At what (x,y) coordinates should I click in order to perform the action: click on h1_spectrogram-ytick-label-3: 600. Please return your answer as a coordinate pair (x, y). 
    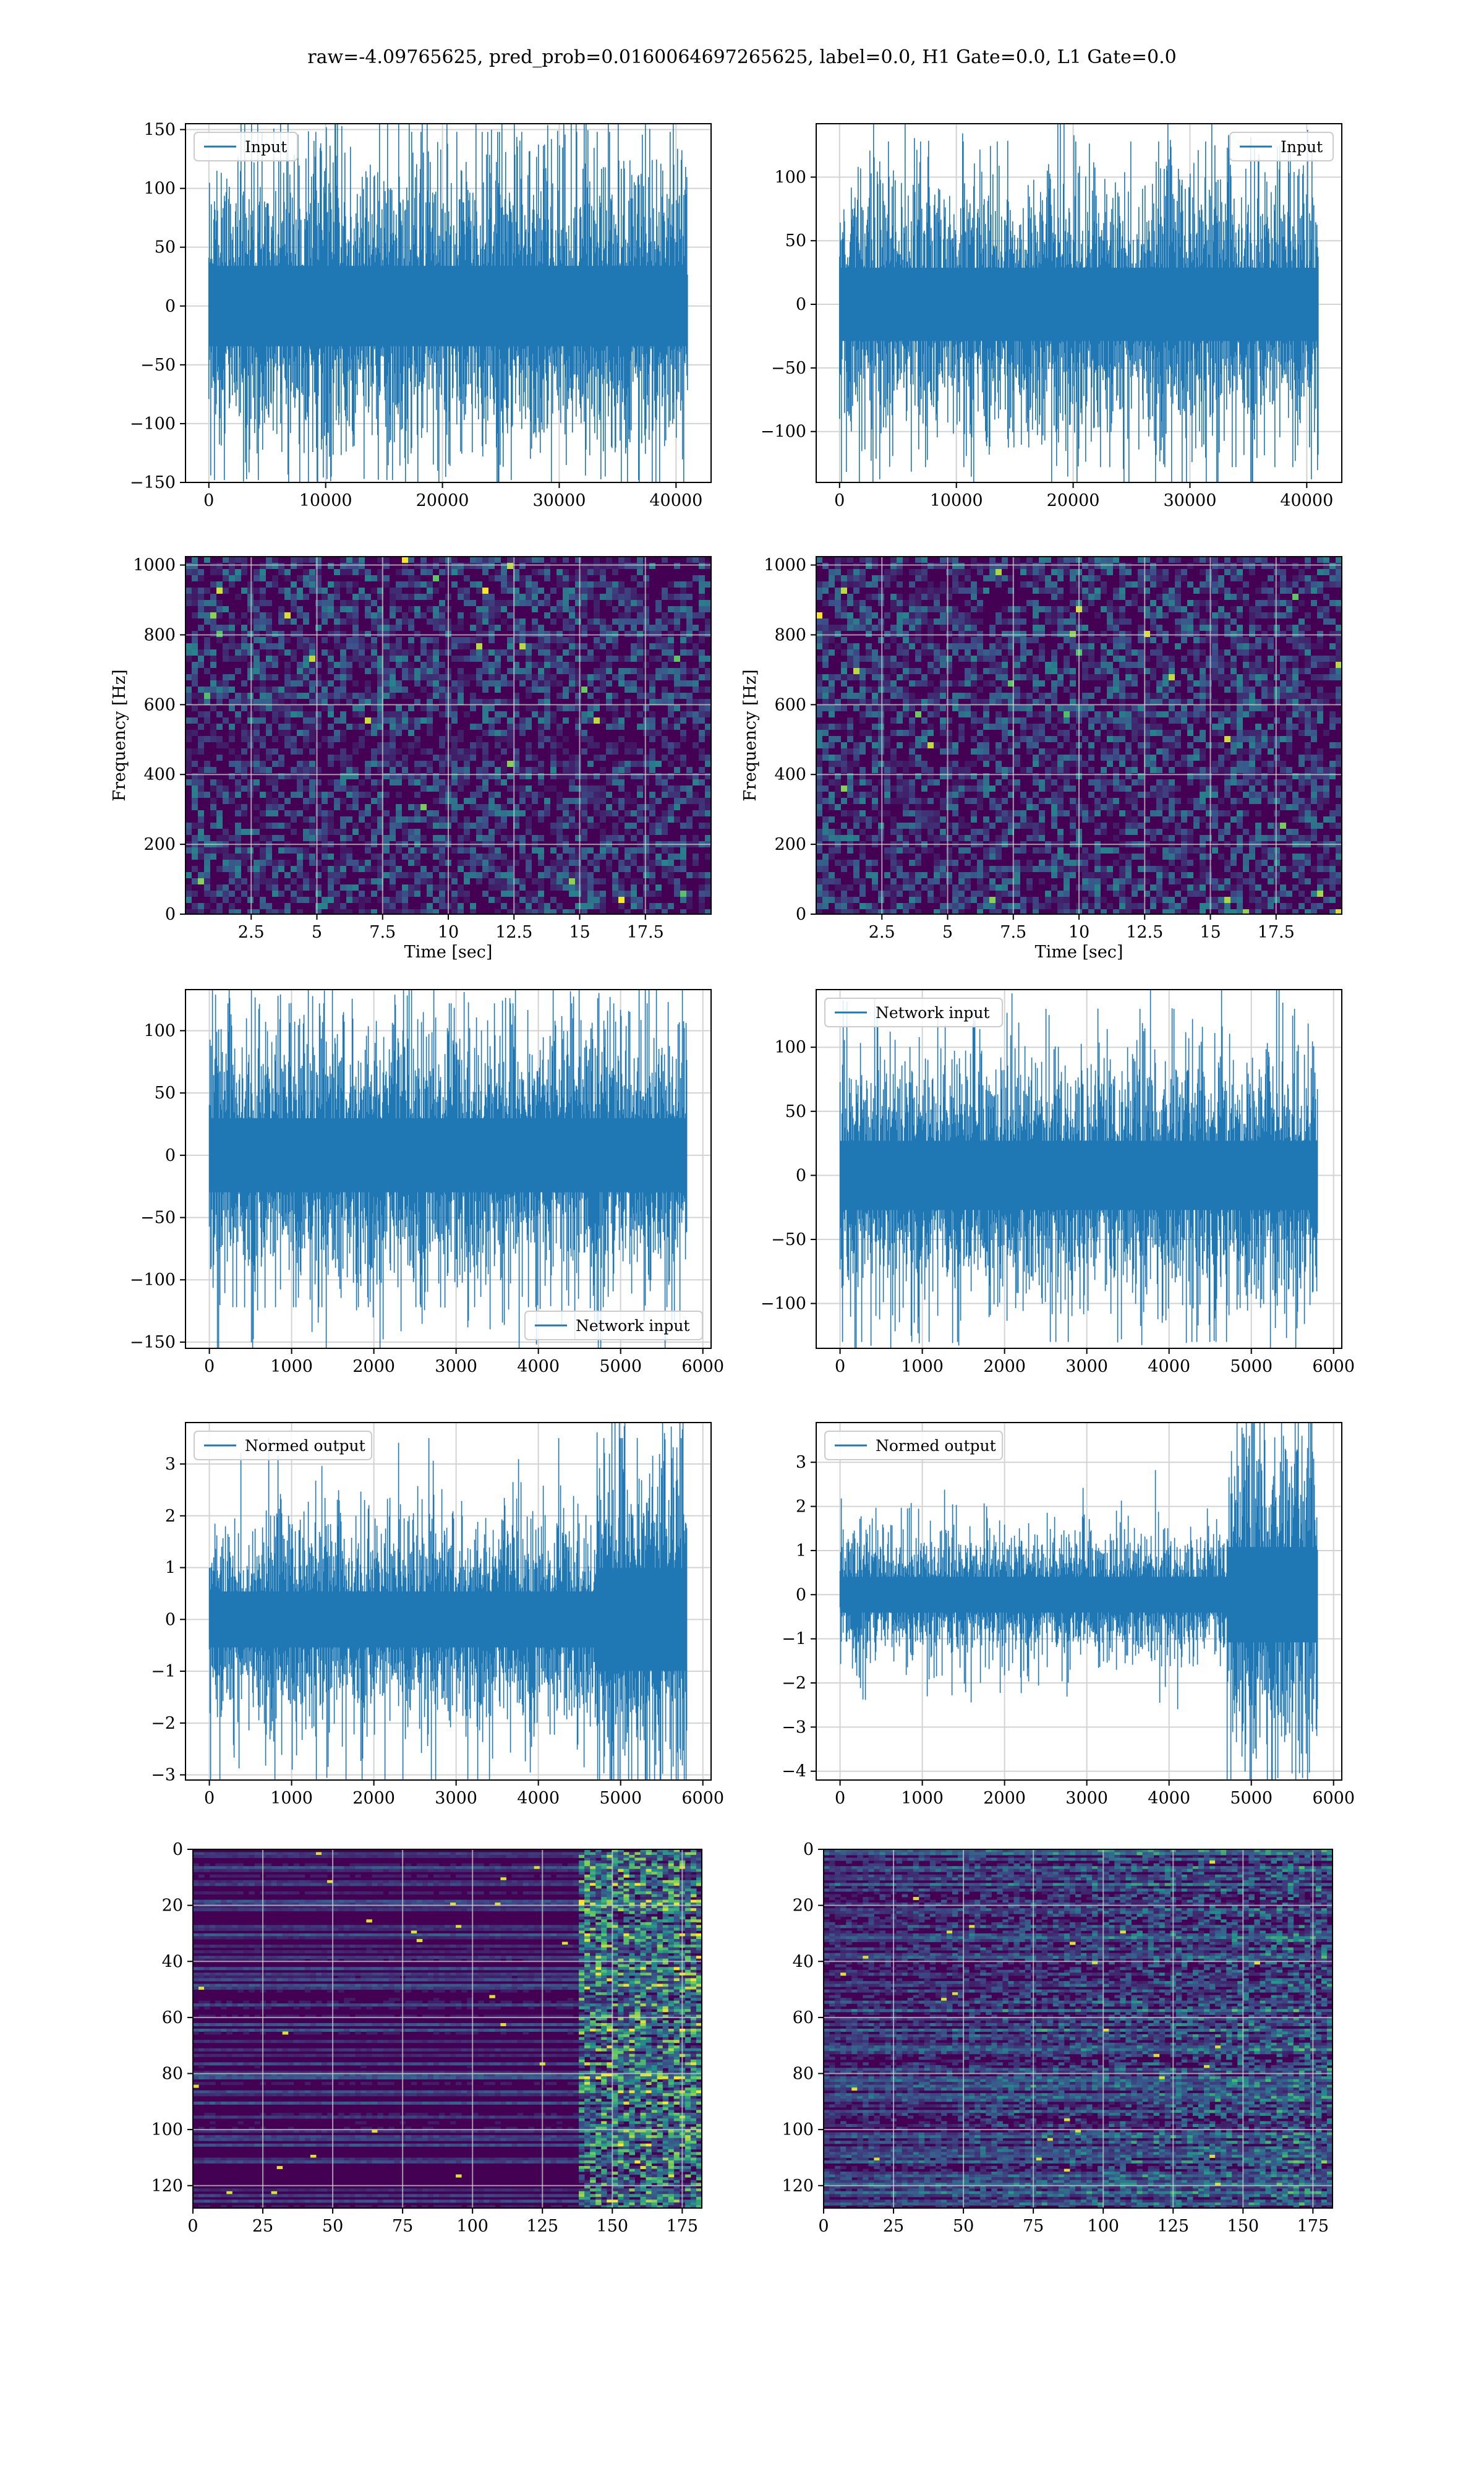
    Looking at the image, I should click on (159, 705).